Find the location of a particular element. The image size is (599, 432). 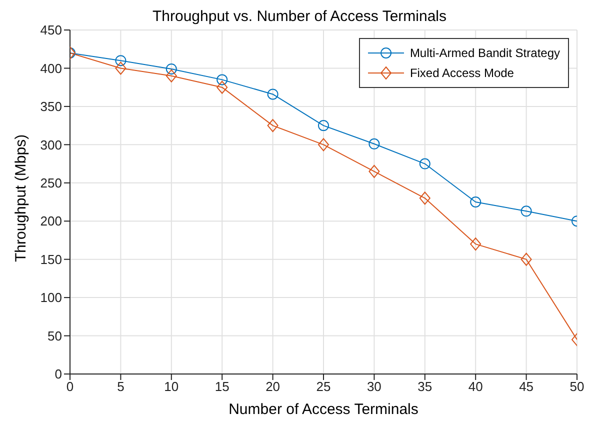

x-tick-label: 5 is located at coordinates (120, 386).